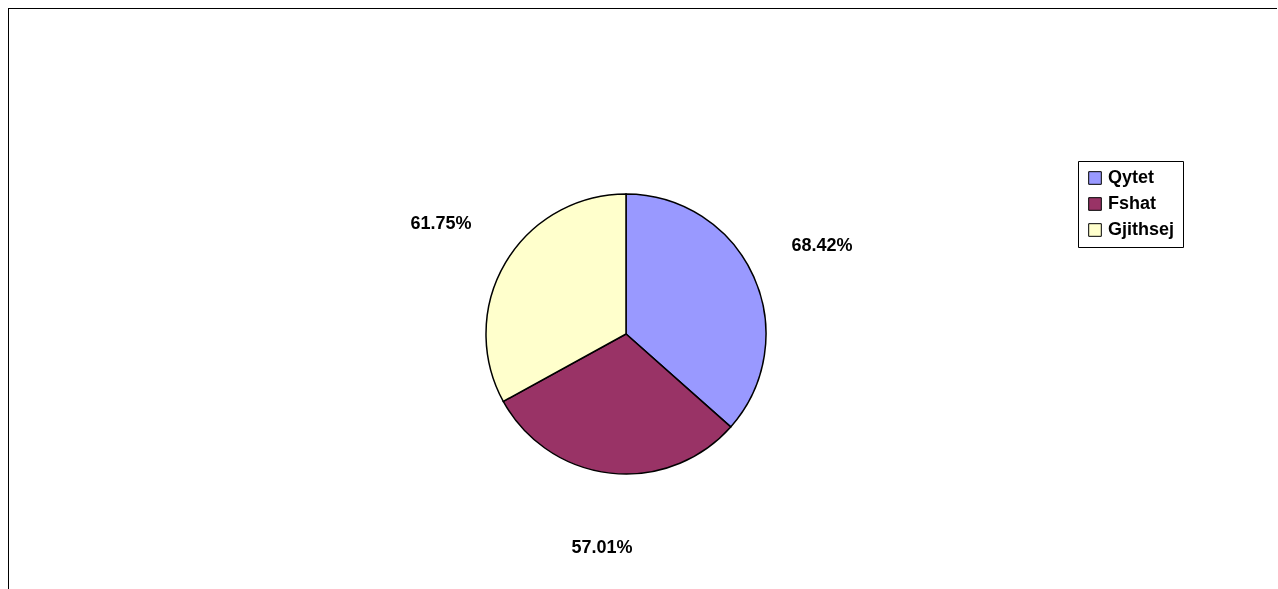  What do you see at coordinates (1132, 203) in the screenshot?
I see `legend-label: Fshat` at bounding box center [1132, 203].